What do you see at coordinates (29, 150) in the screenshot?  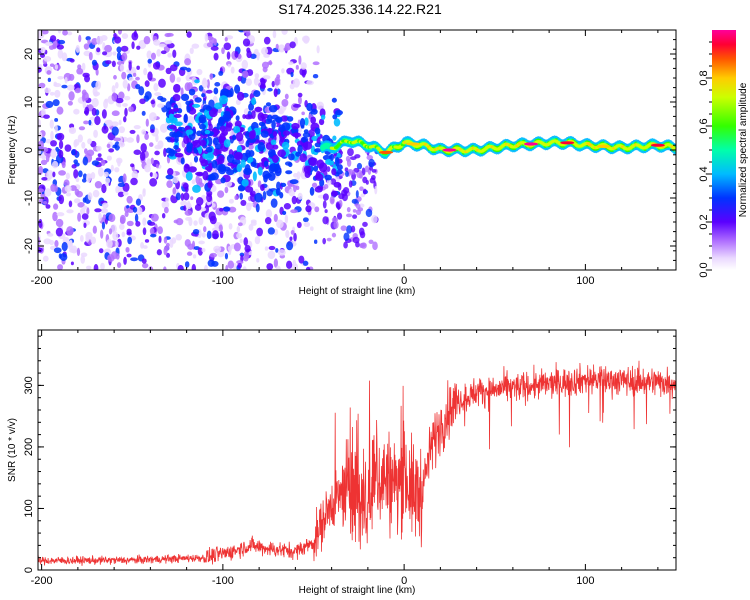 I see `spectrogram-y-tick-label: 0` at bounding box center [29, 150].